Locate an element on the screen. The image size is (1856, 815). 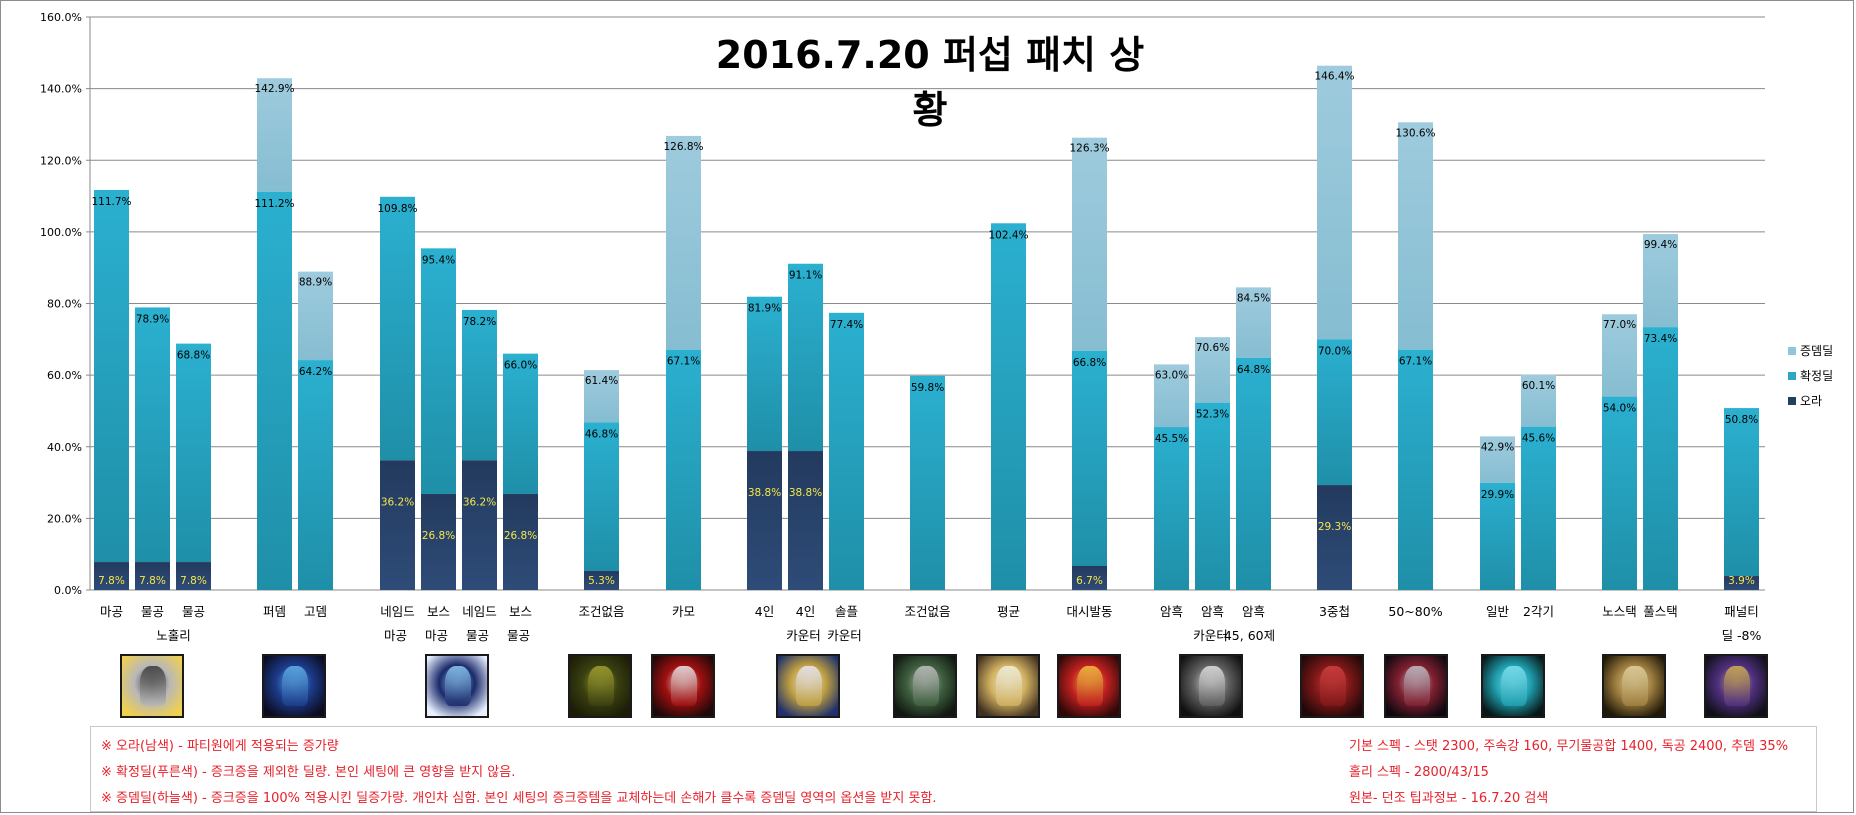
data-label-confirmed: 77.4% is located at coordinates (846, 325).